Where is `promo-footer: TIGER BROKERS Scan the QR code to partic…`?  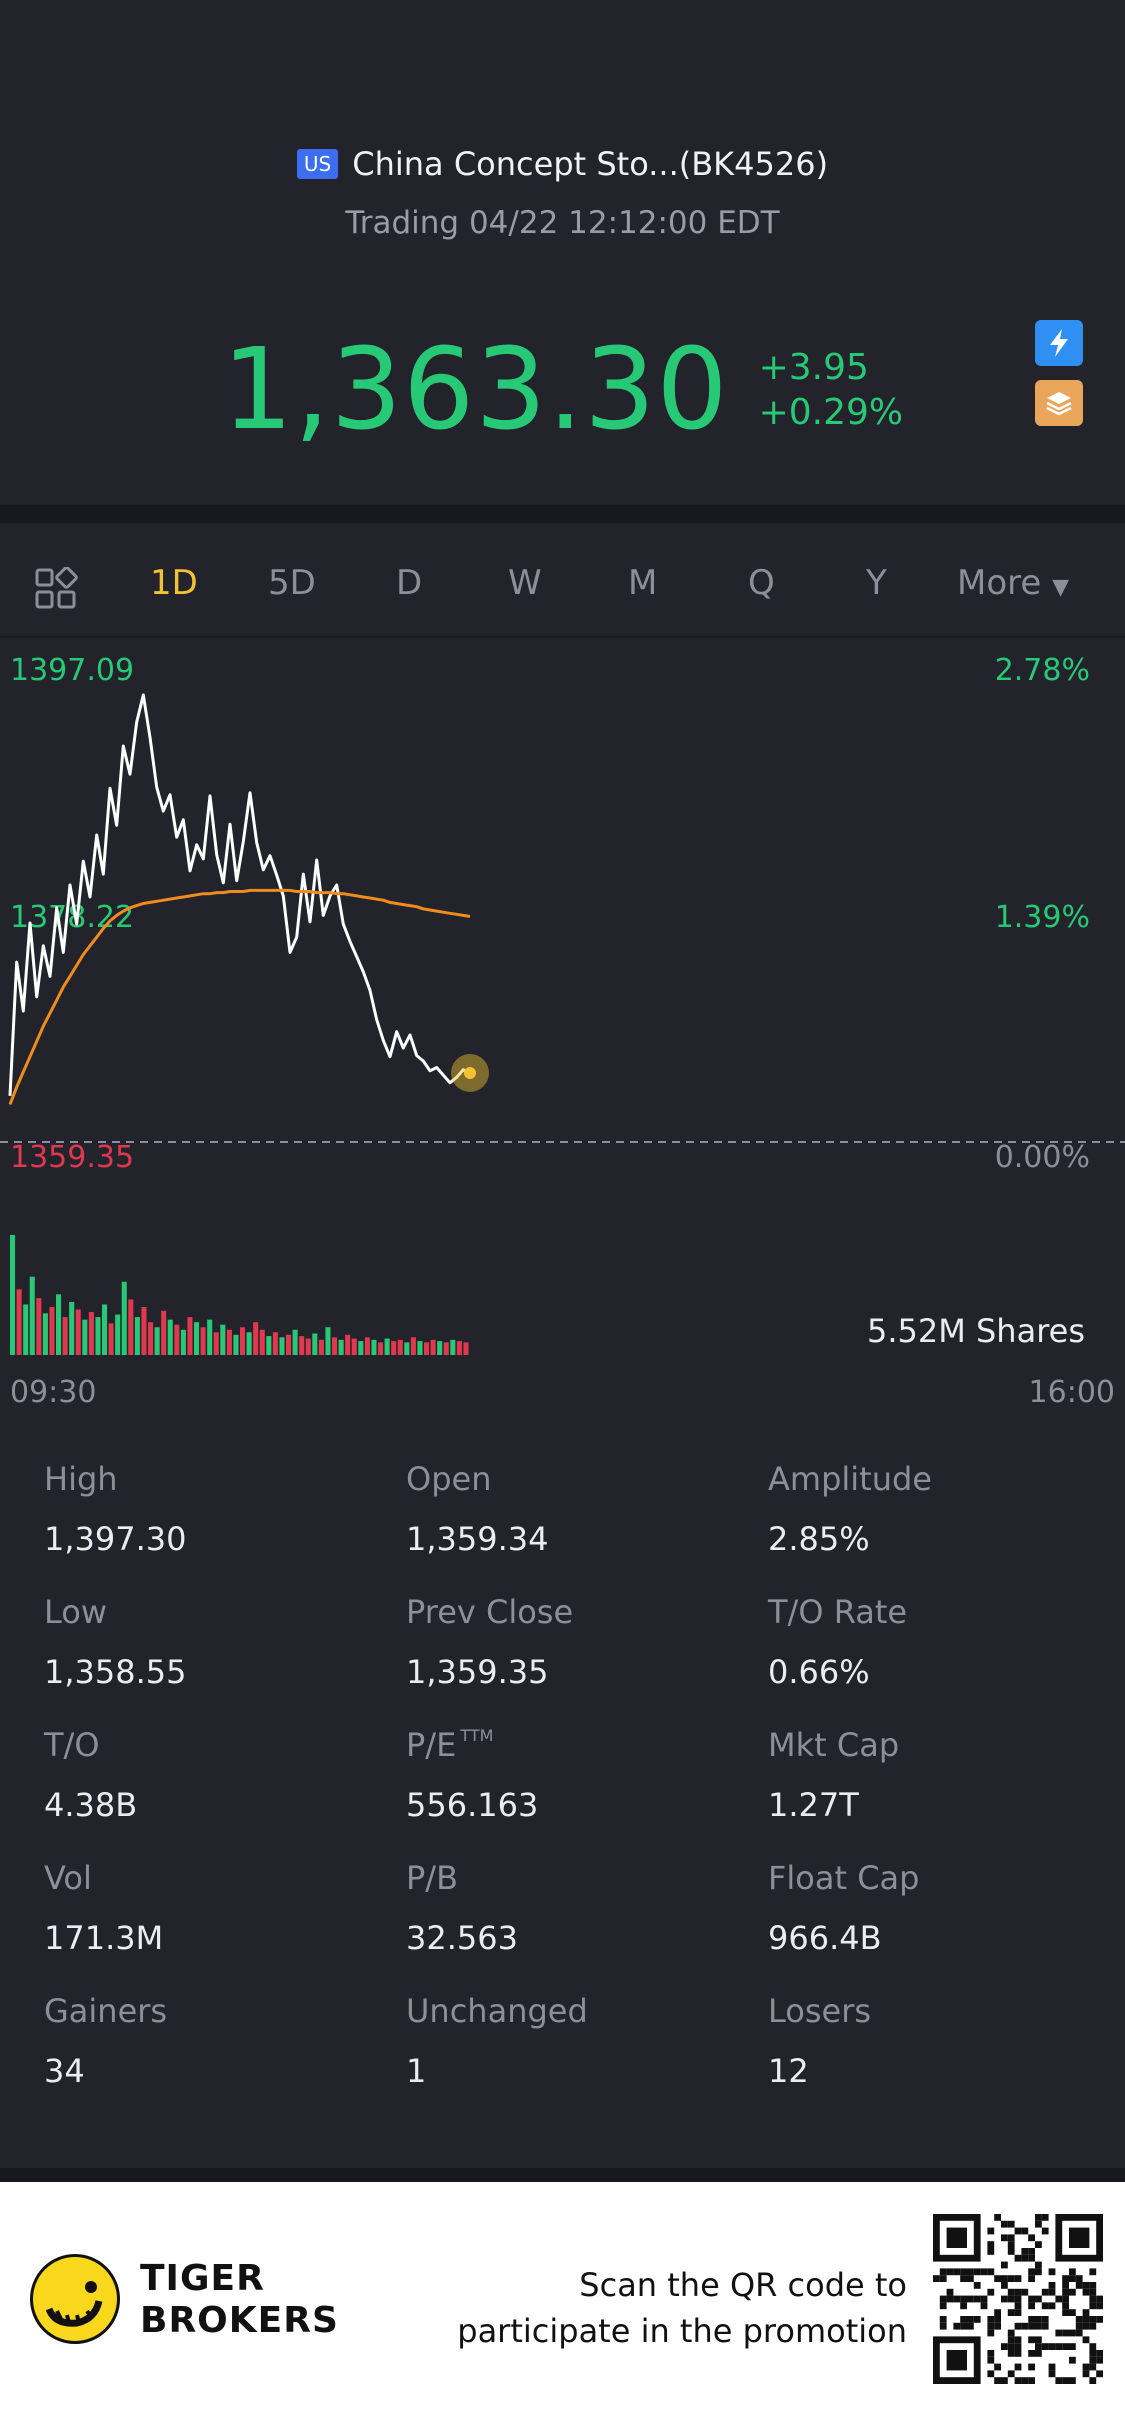
promo-footer: TIGER BROKERS Scan the QR code to partic… is located at coordinates (562, 2298).